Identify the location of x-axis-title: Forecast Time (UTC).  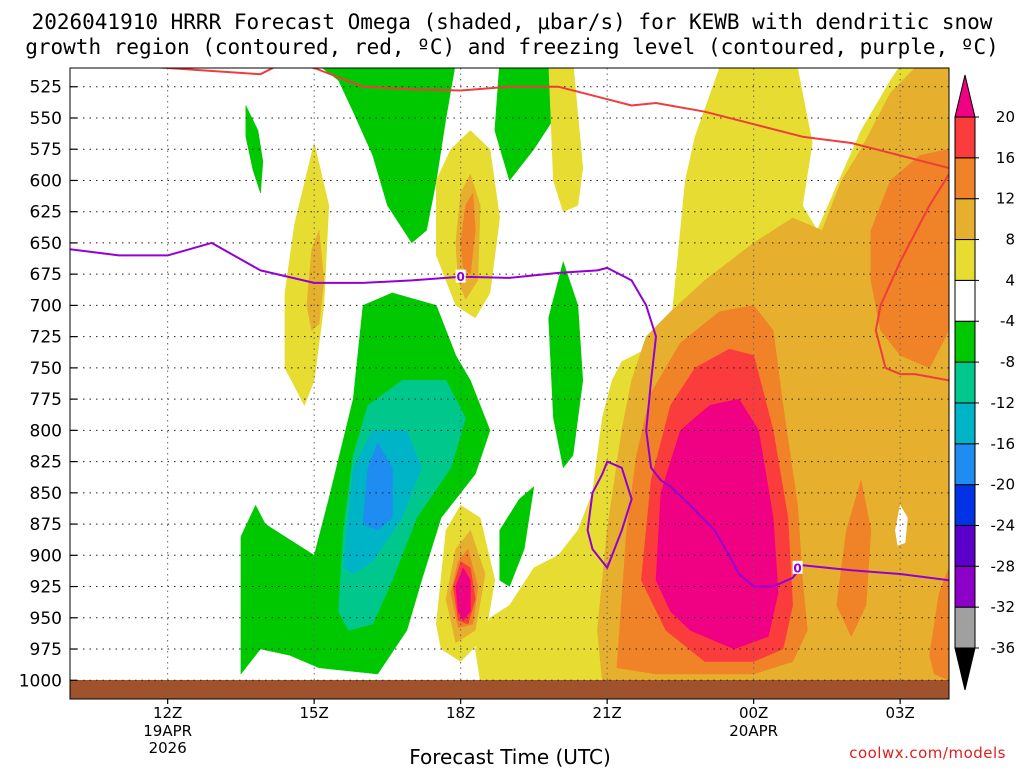
(510, 757).